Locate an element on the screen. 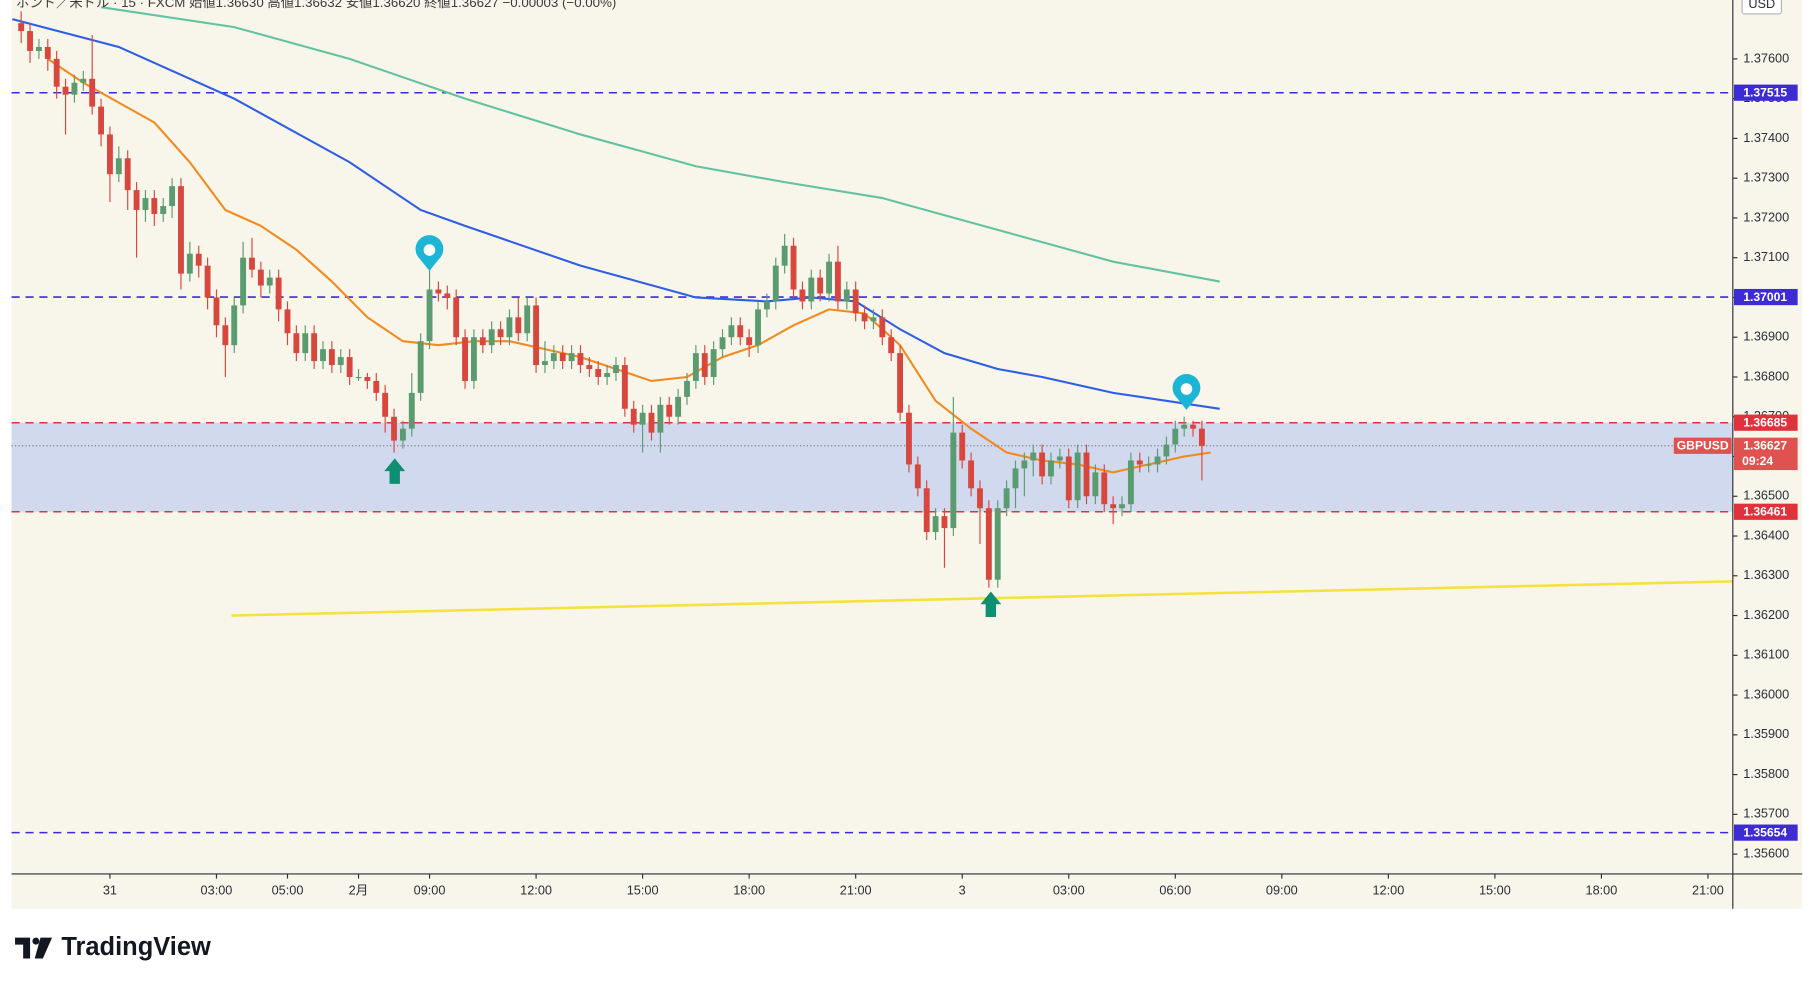 The height and width of the screenshot is (984, 1815). symbol-label-box is located at coordinates (1702, 445).